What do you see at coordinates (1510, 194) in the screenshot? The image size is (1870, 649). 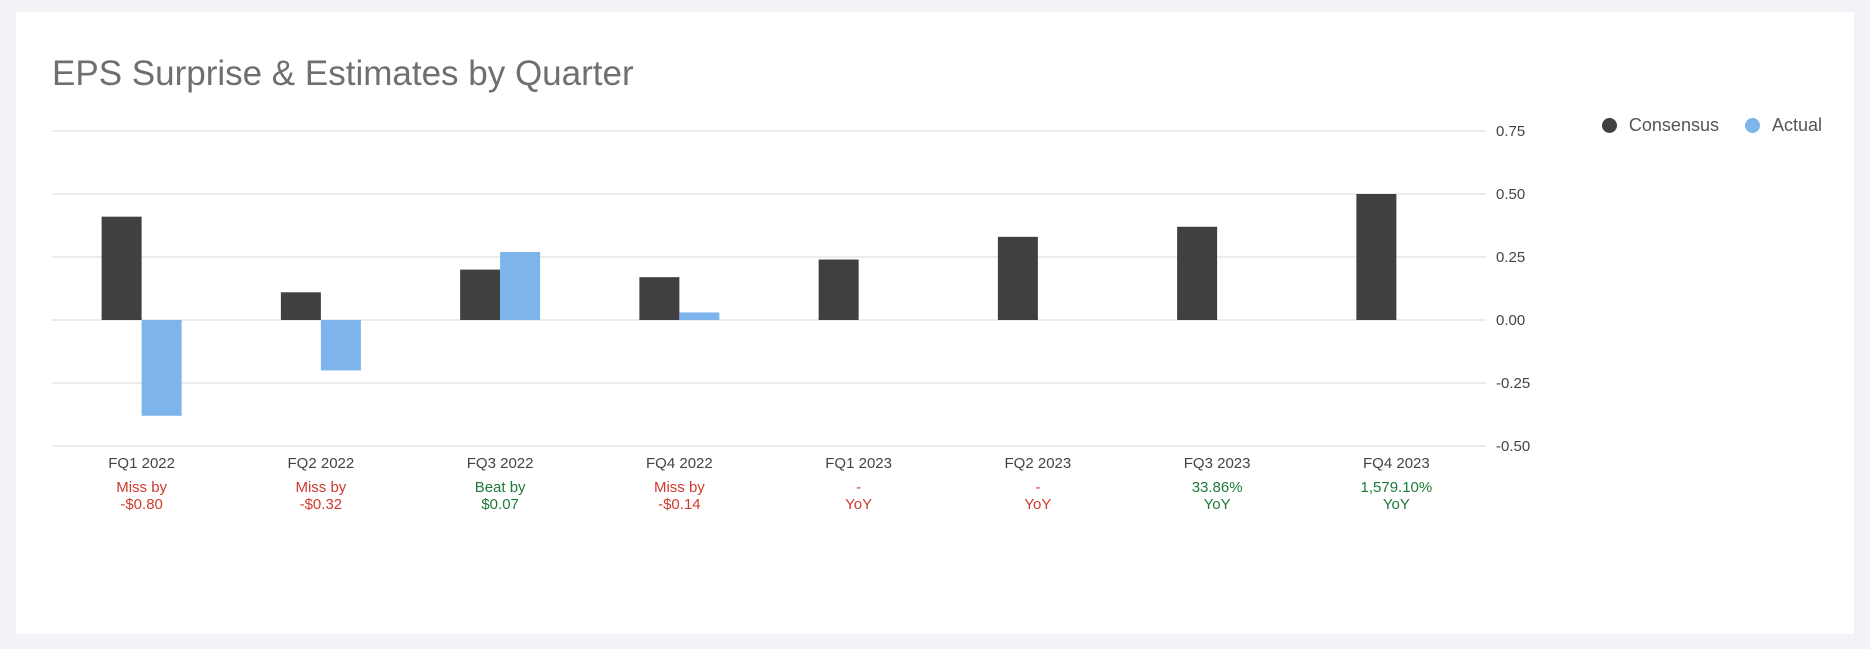 I see `y-tick-label: 0.50` at bounding box center [1510, 194].